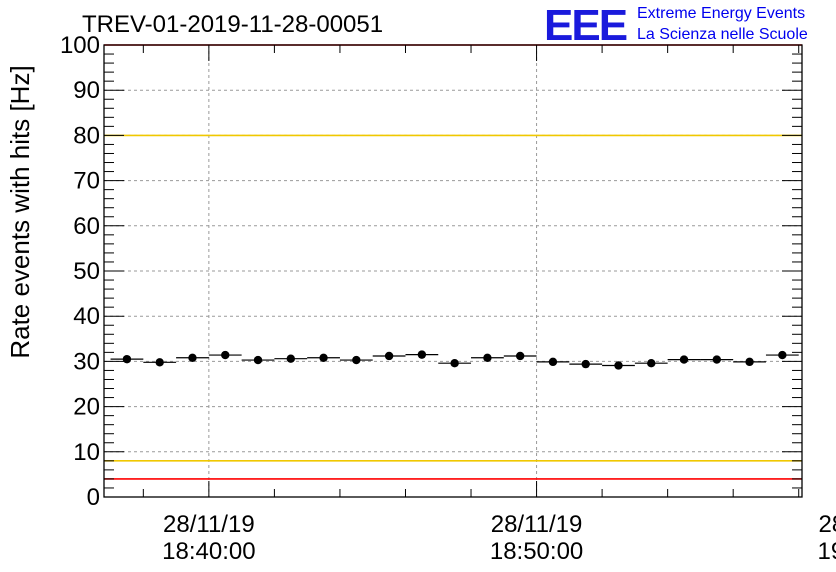 This screenshot has height=572, width=836. What do you see at coordinates (585, 25) in the screenshot?
I see `logo-letters: EEE` at bounding box center [585, 25].